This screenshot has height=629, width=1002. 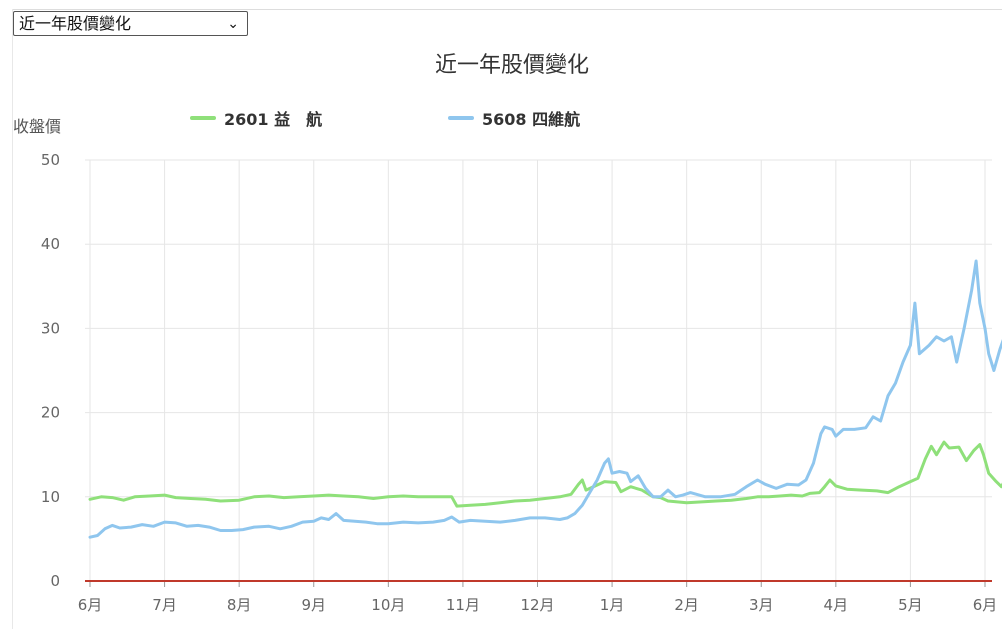 I want to click on x-tick-label: 8月, so click(x=239, y=605).